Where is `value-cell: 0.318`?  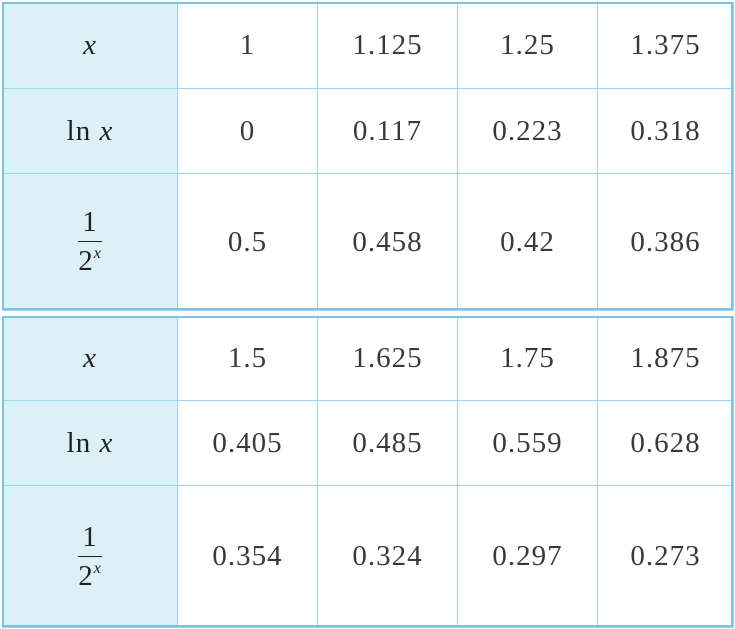 value-cell: 0.318 is located at coordinates (665, 131).